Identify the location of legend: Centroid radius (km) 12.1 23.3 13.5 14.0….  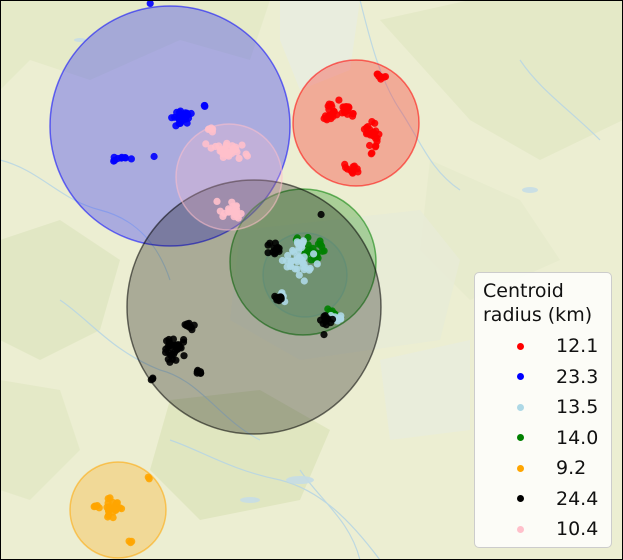
(543, 410).